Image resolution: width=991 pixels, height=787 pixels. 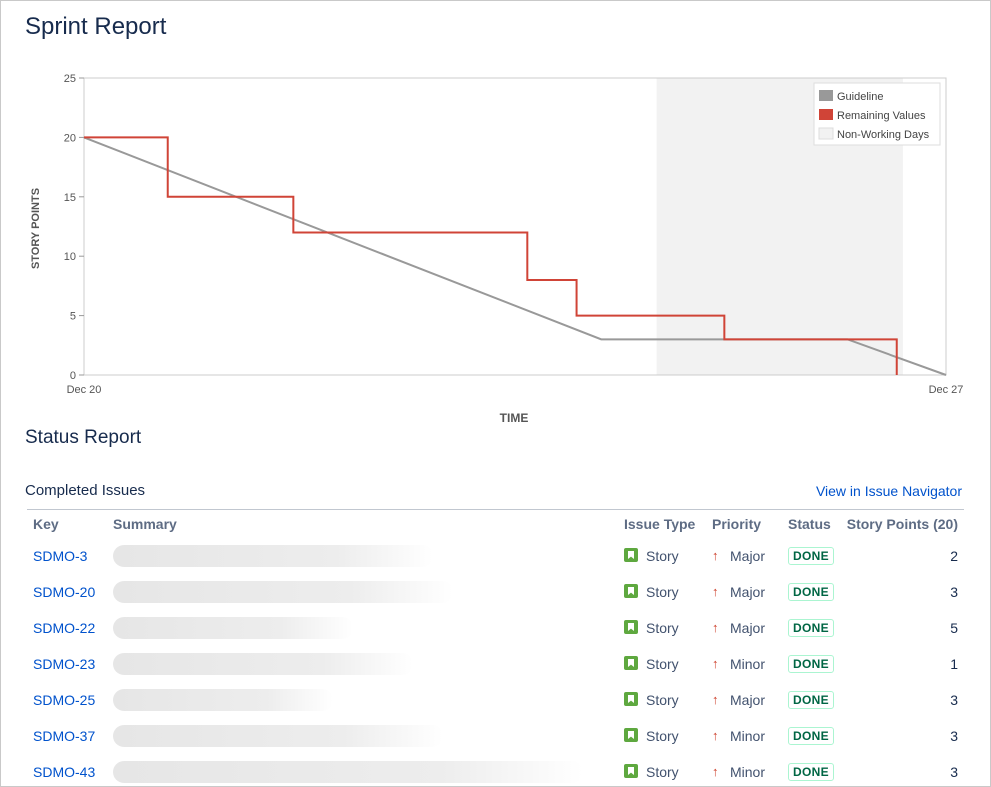 What do you see at coordinates (881, 116) in the screenshot?
I see `legend-label-remaining-values: Remaining Values` at bounding box center [881, 116].